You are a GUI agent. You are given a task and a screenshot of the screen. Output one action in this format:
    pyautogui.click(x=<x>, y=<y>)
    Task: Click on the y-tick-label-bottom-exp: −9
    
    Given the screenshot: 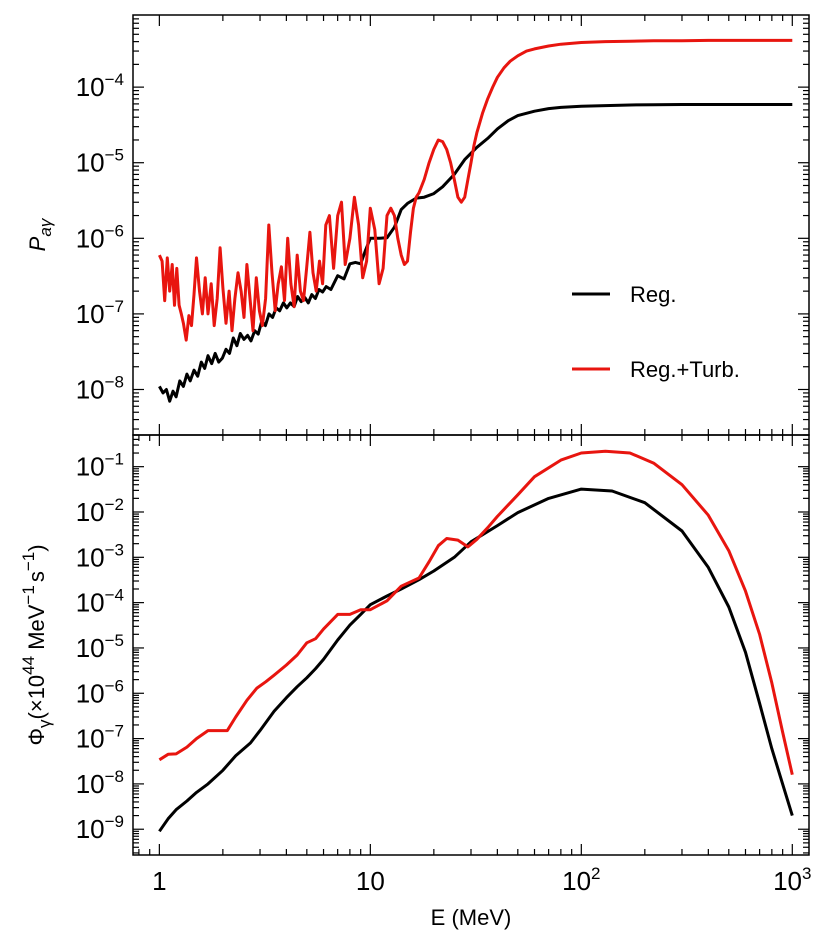 What is the action you would take?
    pyautogui.click(x=114, y=821)
    